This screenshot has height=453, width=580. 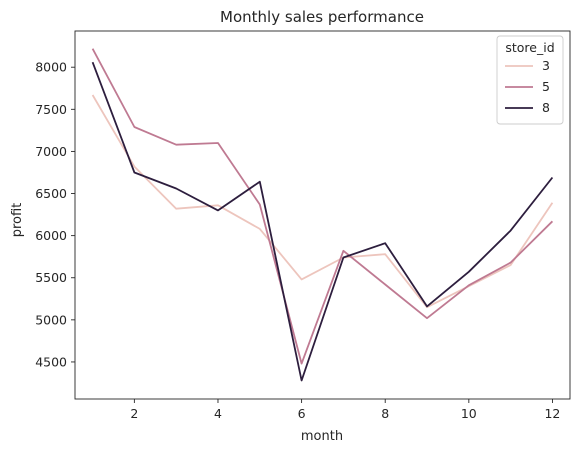 I want to click on y-tick-label: 4500, so click(x=51, y=361).